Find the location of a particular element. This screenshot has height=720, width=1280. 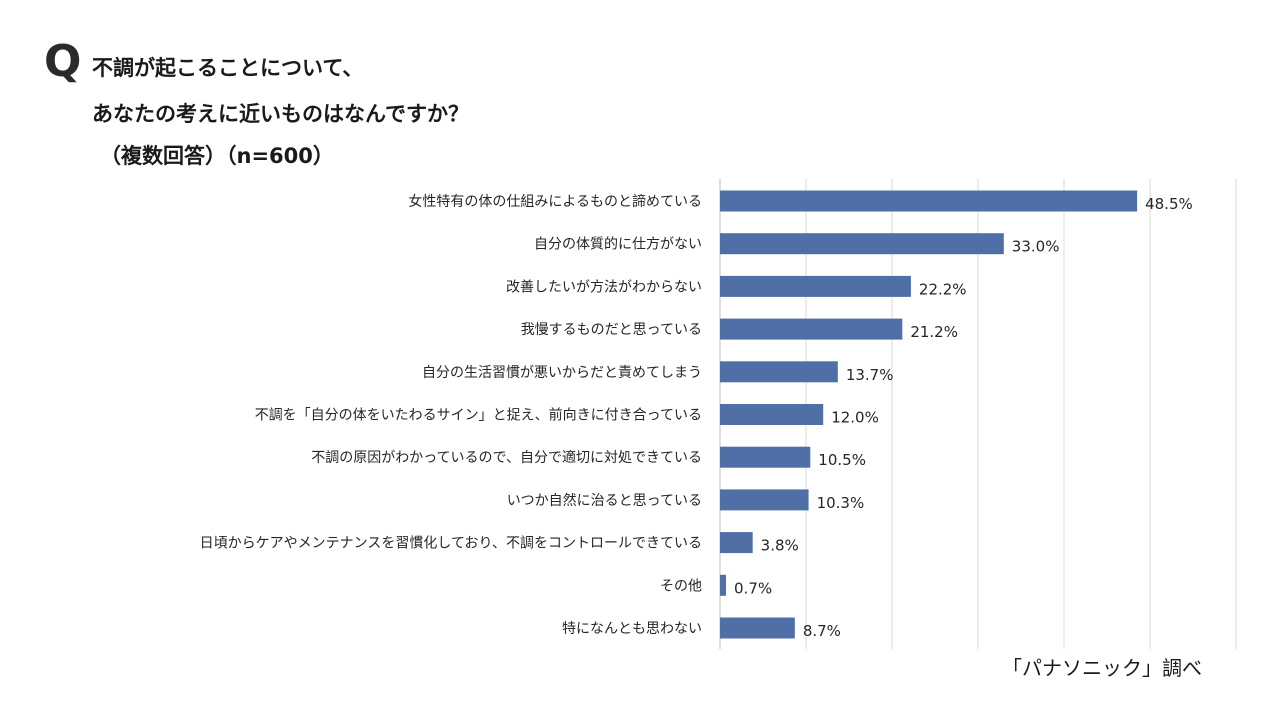

chart-category-label: 不調を「自分の体をいたわるサイン」と捉え、前向きに付き合っている is located at coordinates (478, 415).